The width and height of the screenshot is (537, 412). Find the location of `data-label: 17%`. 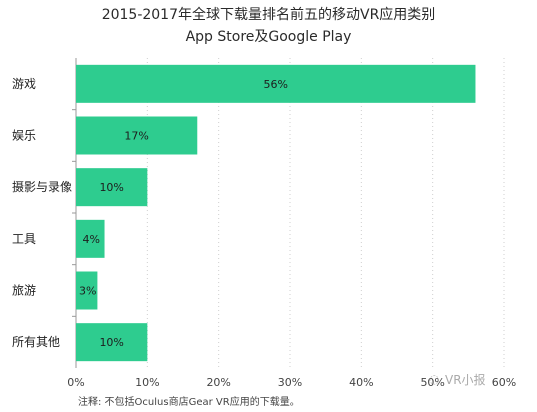

data-label: 17% is located at coordinates (136, 136).